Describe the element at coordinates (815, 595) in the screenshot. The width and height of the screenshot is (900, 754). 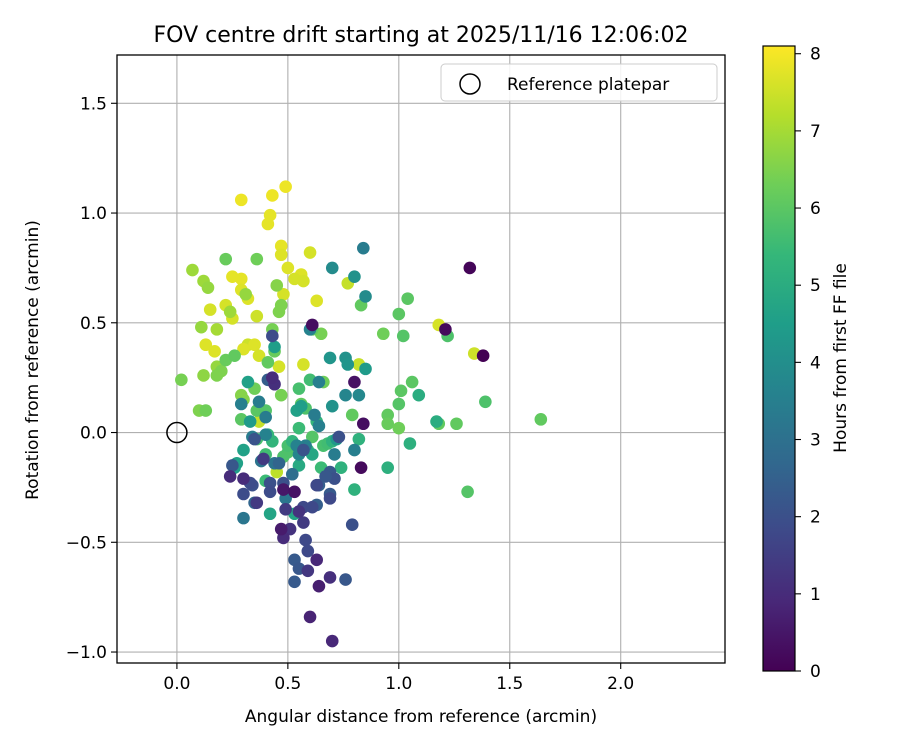
I see `colorbar-tick-label: 1` at that location.